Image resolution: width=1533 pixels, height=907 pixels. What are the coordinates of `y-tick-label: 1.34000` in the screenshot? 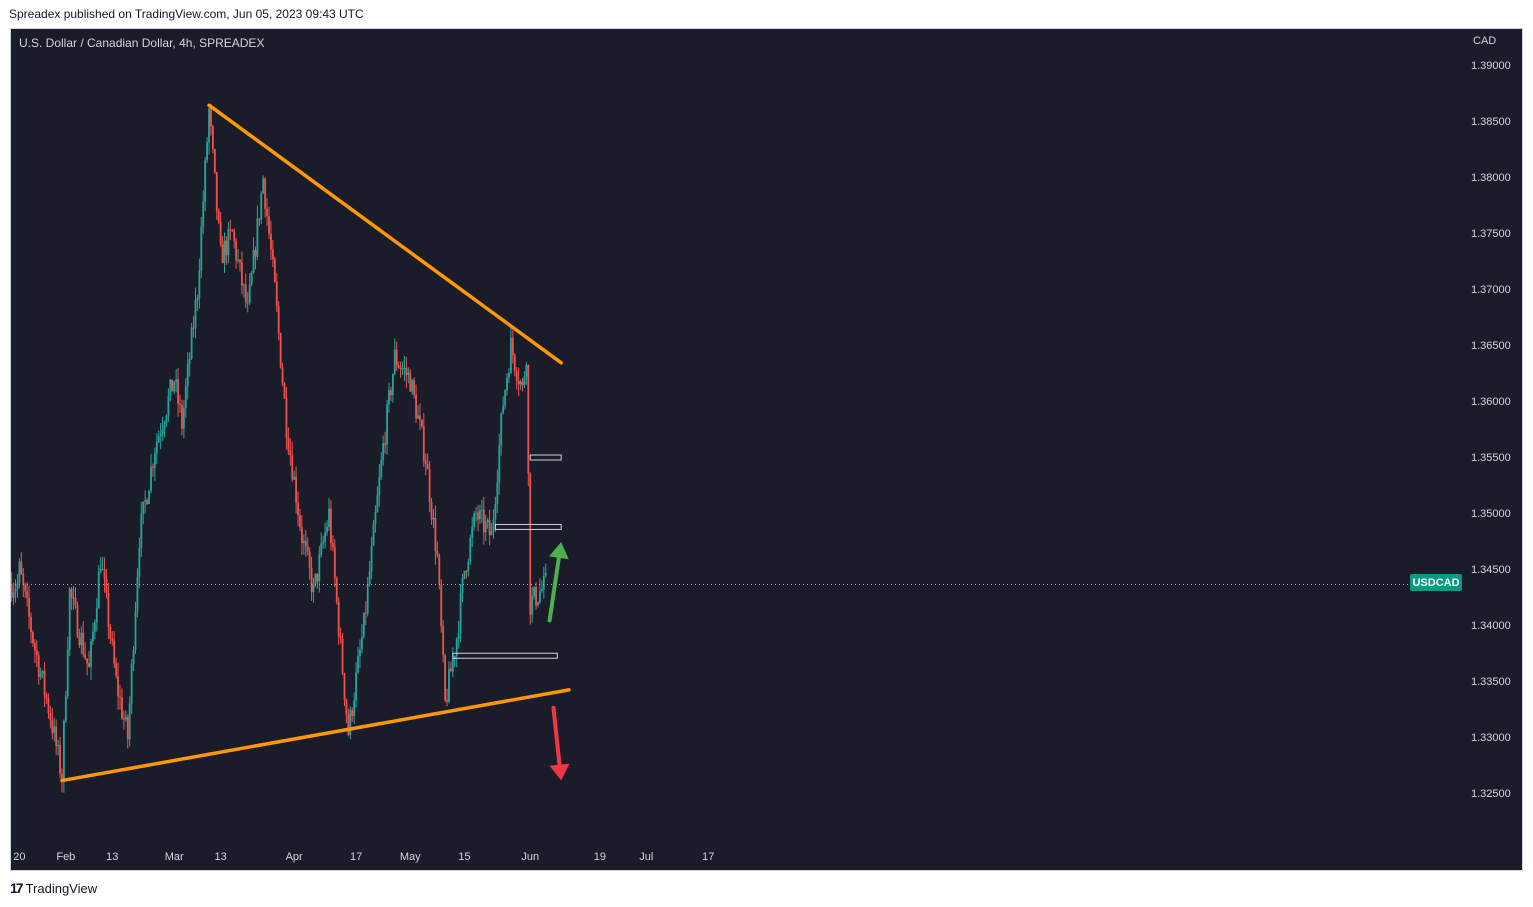 It's located at (1491, 626).